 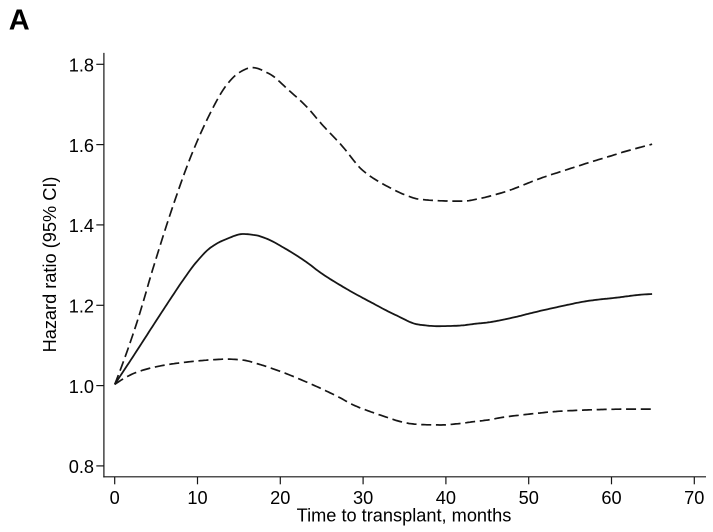 I want to click on svg-text: 40, so click(x=446, y=498).